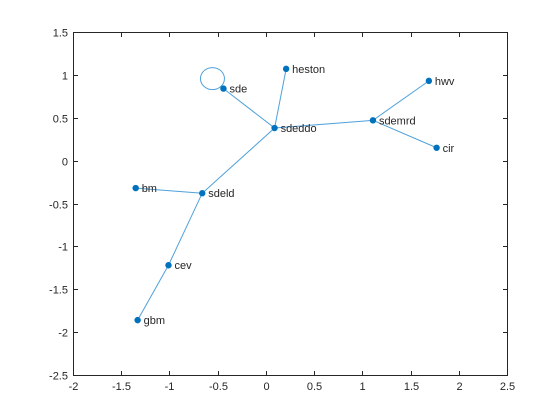 The width and height of the screenshot is (560, 420). What do you see at coordinates (436, 148) in the screenshot?
I see `node-cir` at bounding box center [436, 148].